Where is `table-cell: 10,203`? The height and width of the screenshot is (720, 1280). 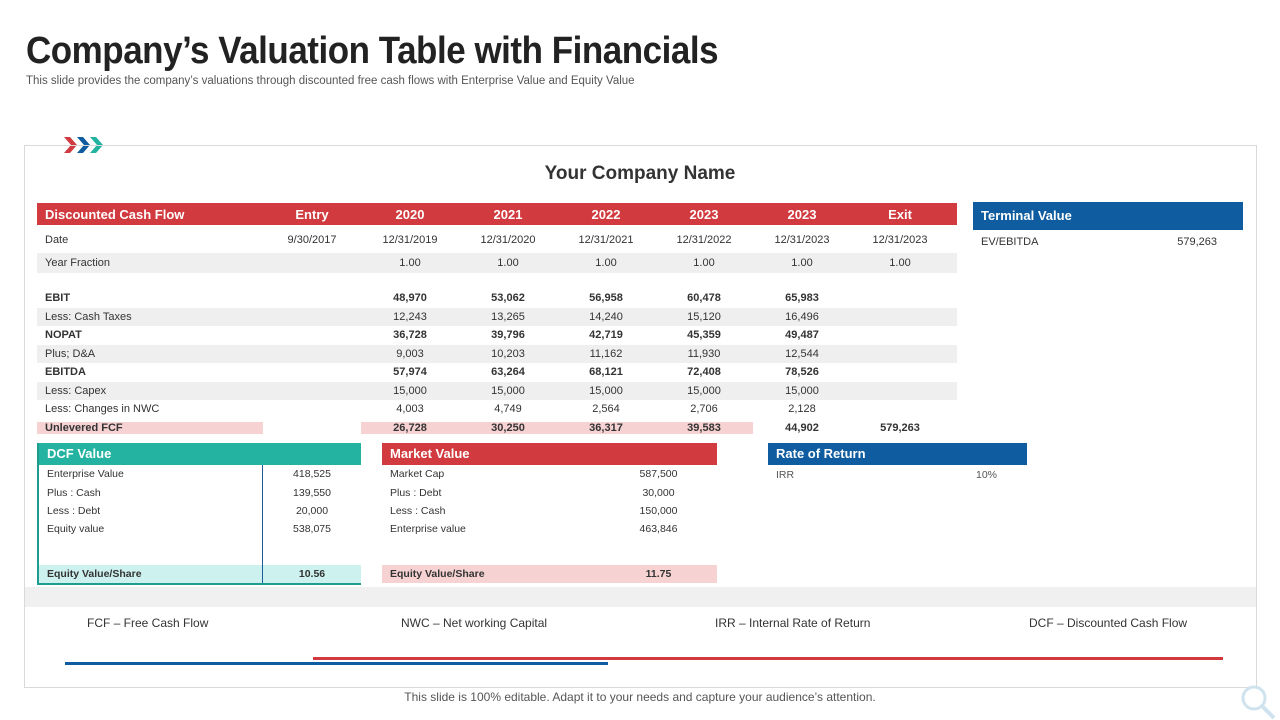 table-cell: 10,203 is located at coordinates (508, 353).